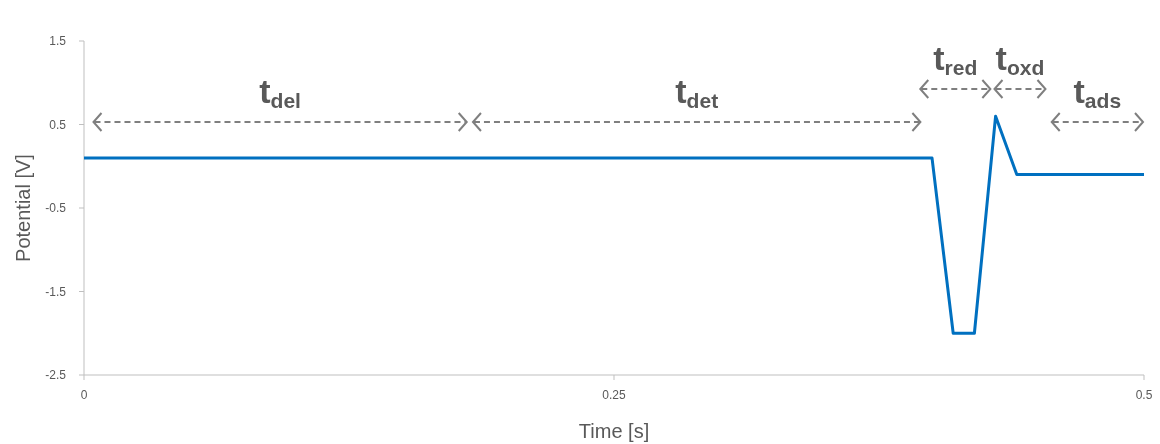 This screenshot has height=444, width=1160. Describe the element at coordinates (1020, 59) in the screenshot. I see `annotation: t$_{oxd}$` at that location.